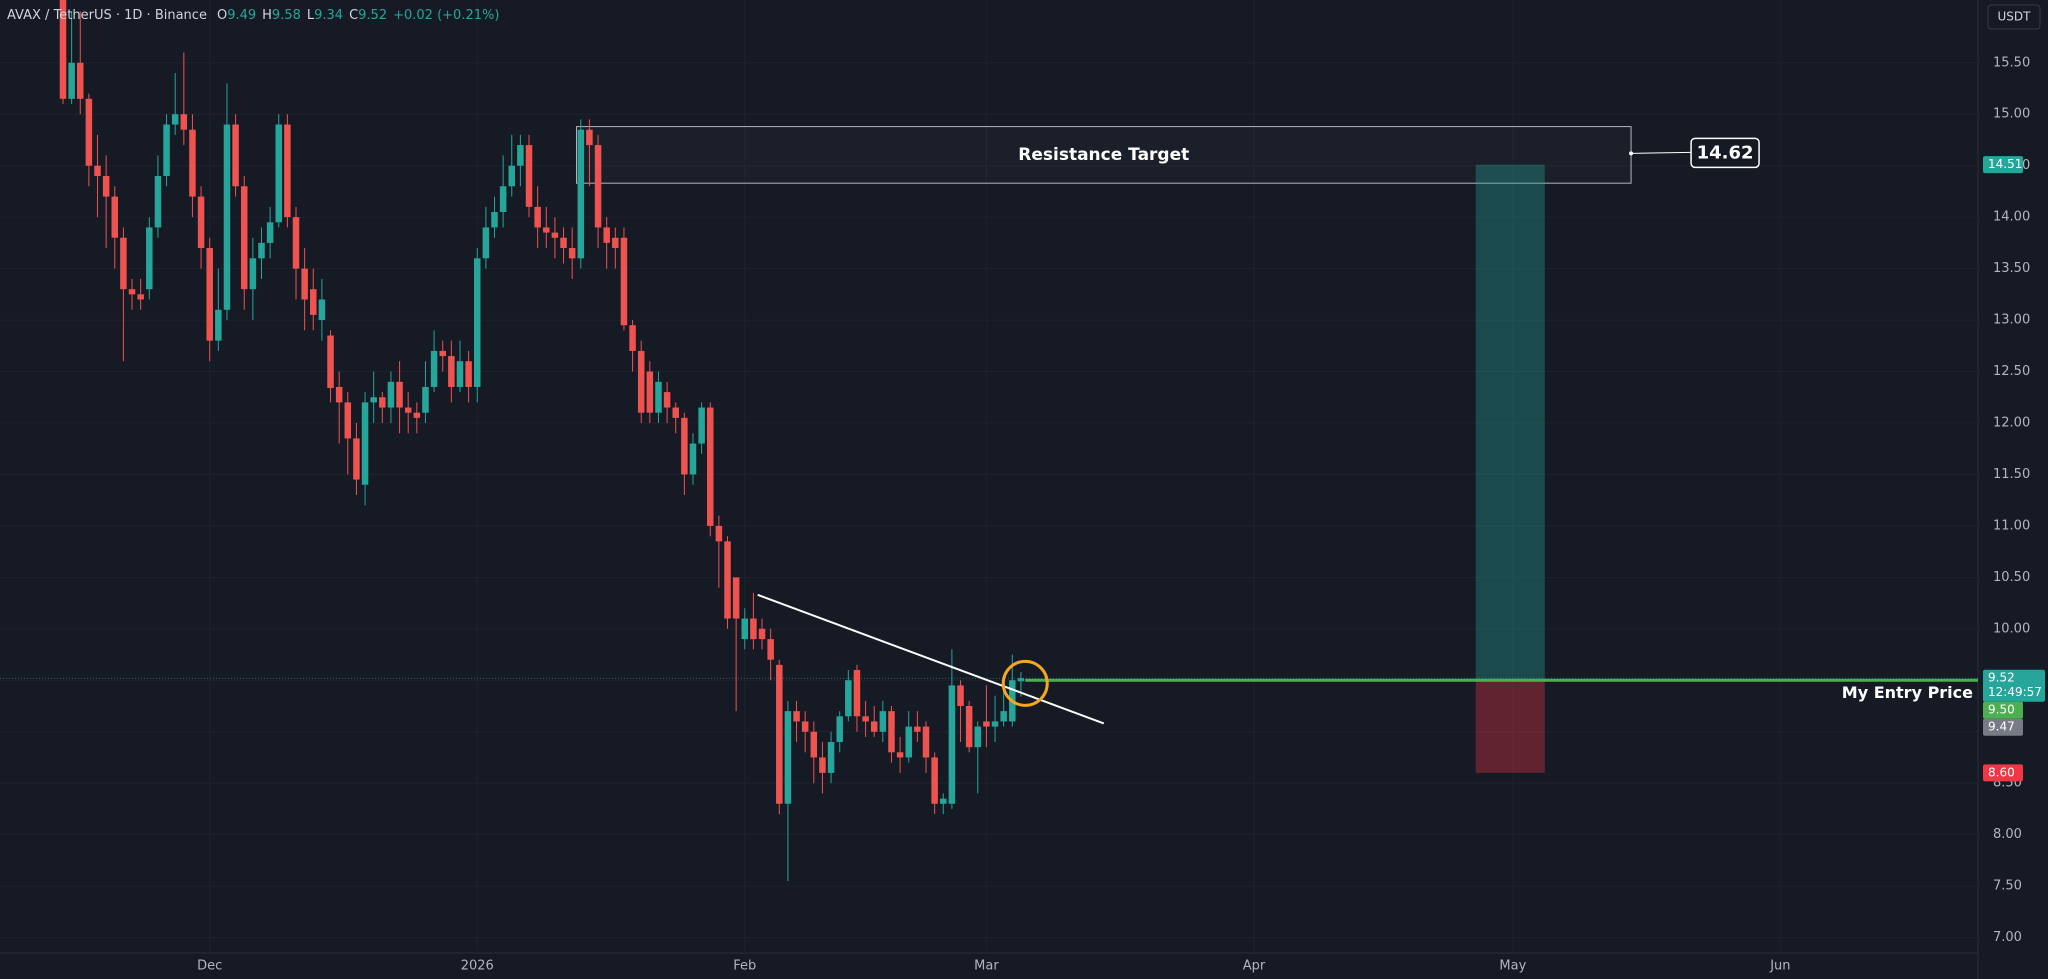  I want to click on y-tick-label: 10.50, so click(2011, 577).